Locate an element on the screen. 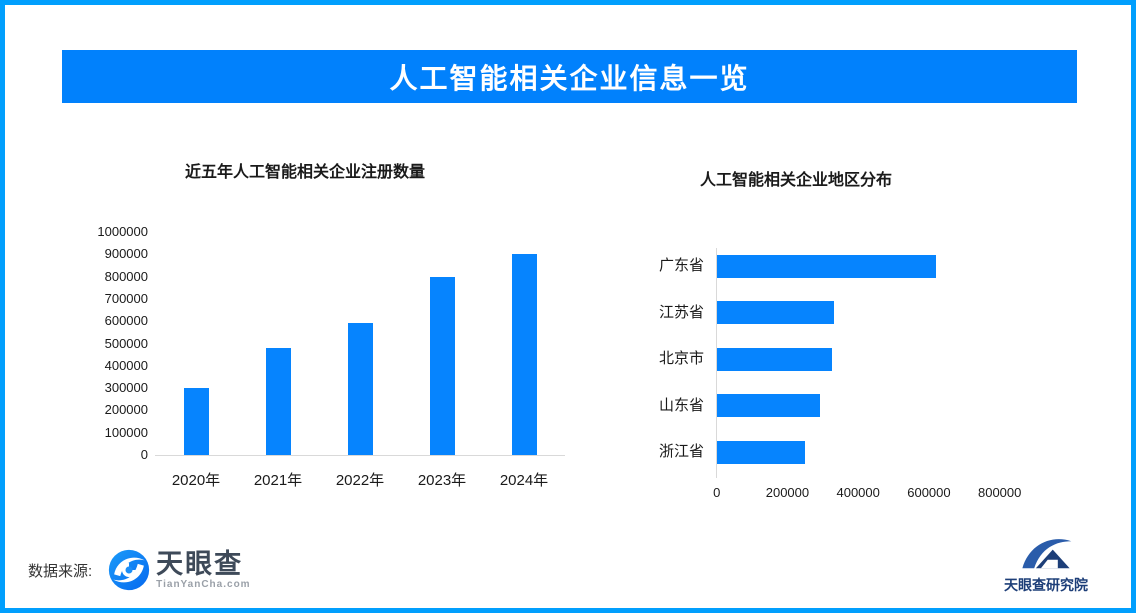  regions-axis-line is located at coordinates (716, 363).